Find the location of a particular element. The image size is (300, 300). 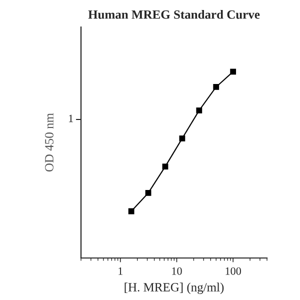

x-tick-label: 100 is located at coordinates (233, 271).